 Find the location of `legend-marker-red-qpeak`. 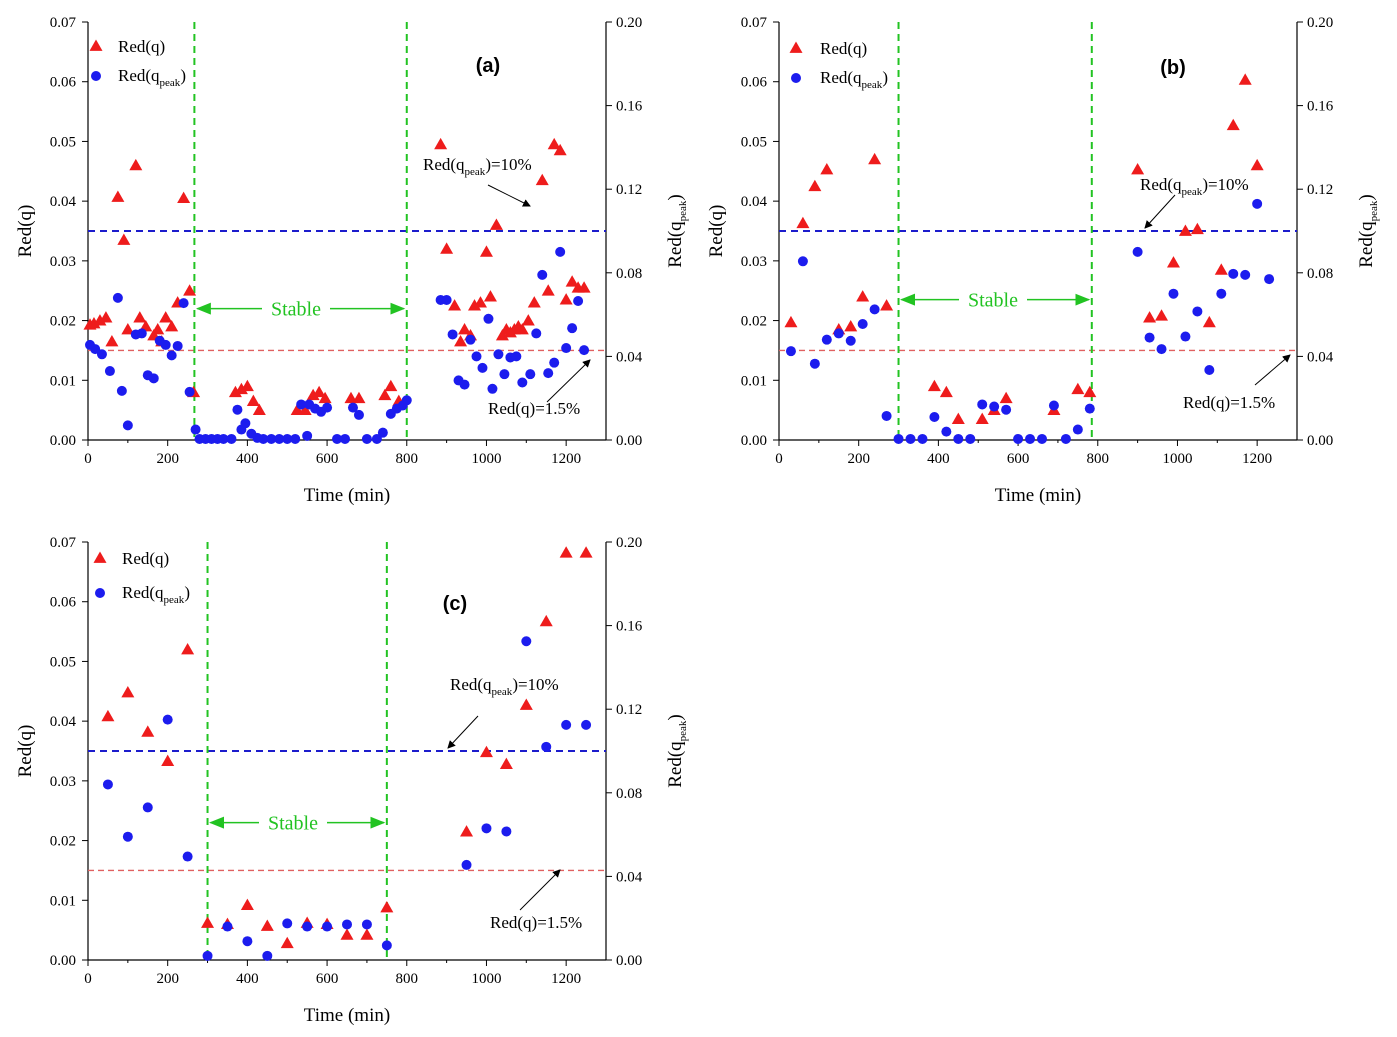

legend-marker-red-qpeak is located at coordinates (100, 593).